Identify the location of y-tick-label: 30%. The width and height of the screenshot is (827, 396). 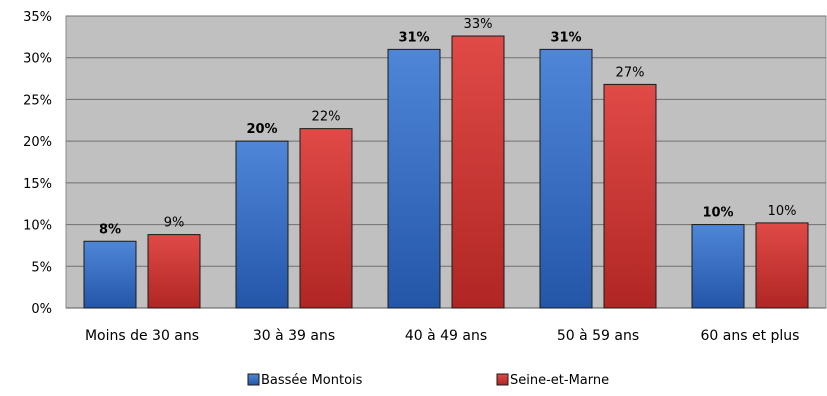
(37, 59).